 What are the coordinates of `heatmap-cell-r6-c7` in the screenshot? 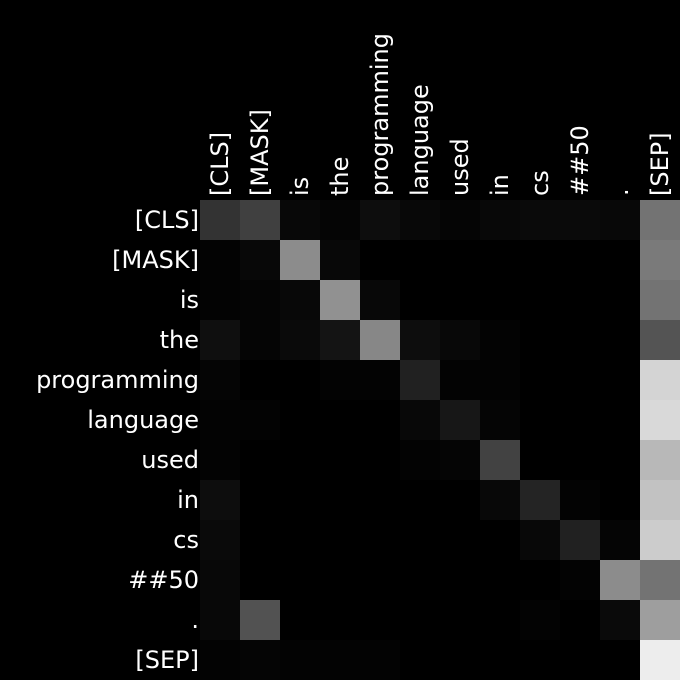 It's located at (500, 460).